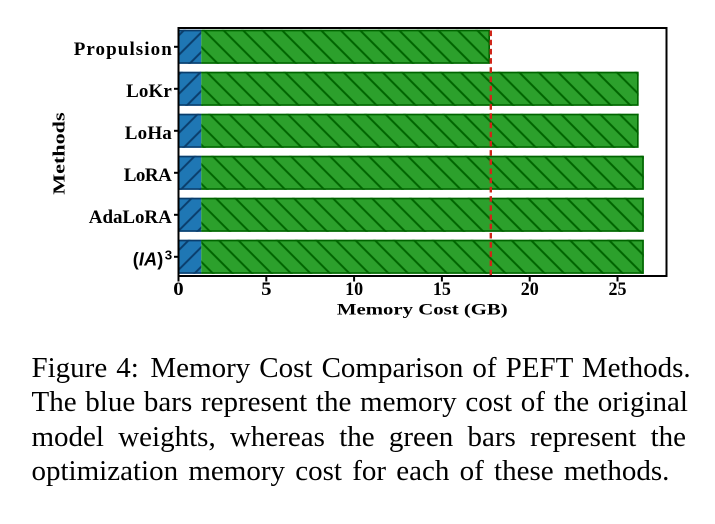 The width and height of the screenshot is (715, 524). Describe the element at coordinates (422, 308) in the screenshot. I see `svg-text: Memory Cost (GB)` at that location.